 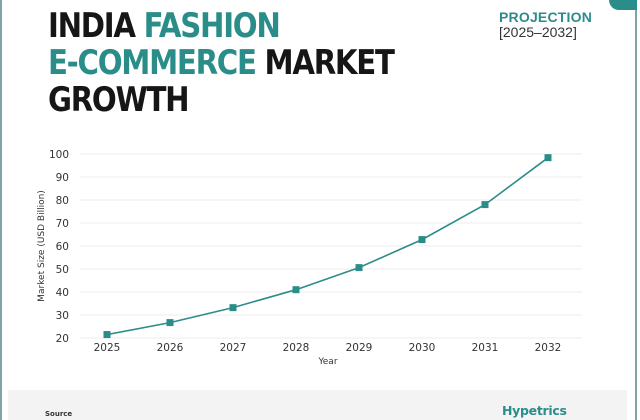 I want to click on title-line2-accent: E-COMMERCE, so click(x=152, y=63).